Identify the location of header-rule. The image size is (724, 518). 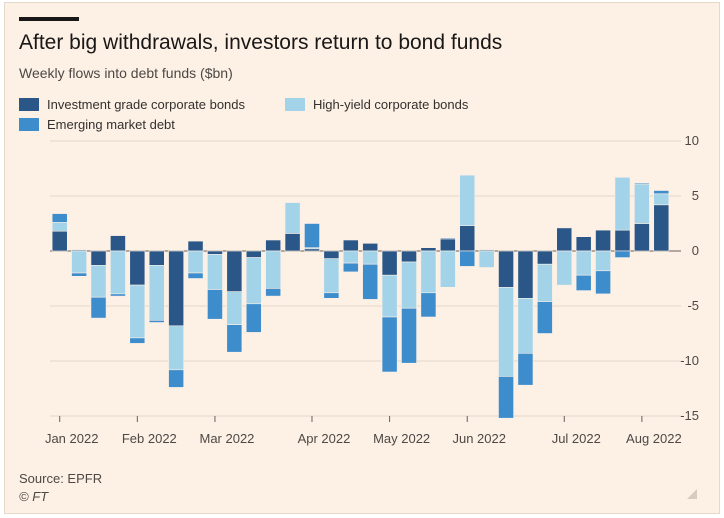
(49, 19).